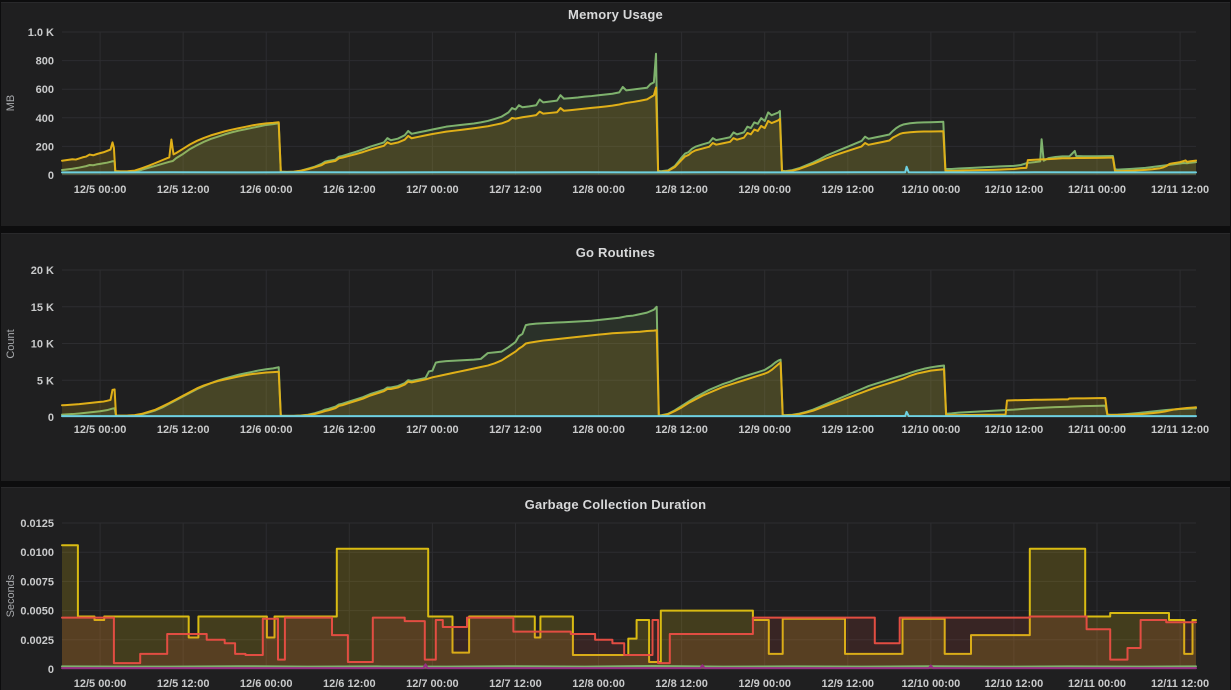 The height and width of the screenshot is (690, 1231). Describe the element at coordinates (45, 62) in the screenshot. I see `y-tick-label: 800` at that location.